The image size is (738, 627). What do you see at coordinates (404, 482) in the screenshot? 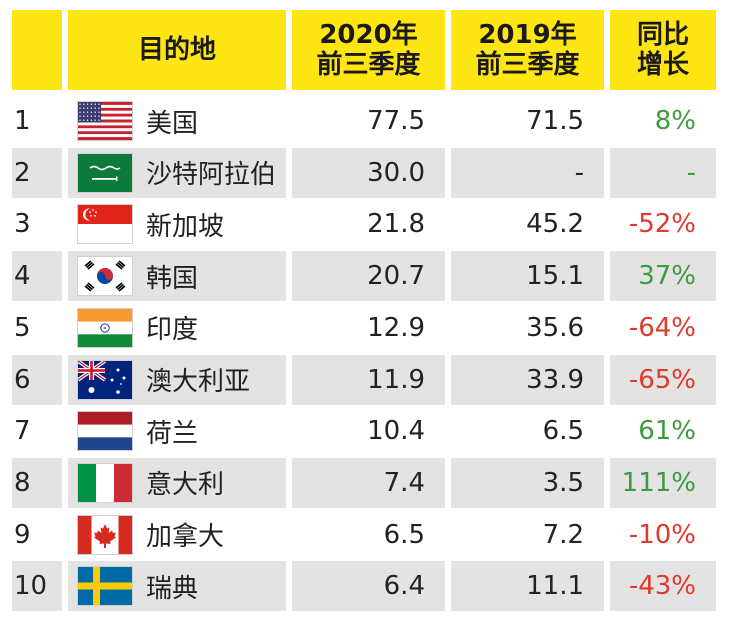
I see `cell-text-v2020: 7.4` at bounding box center [404, 482].